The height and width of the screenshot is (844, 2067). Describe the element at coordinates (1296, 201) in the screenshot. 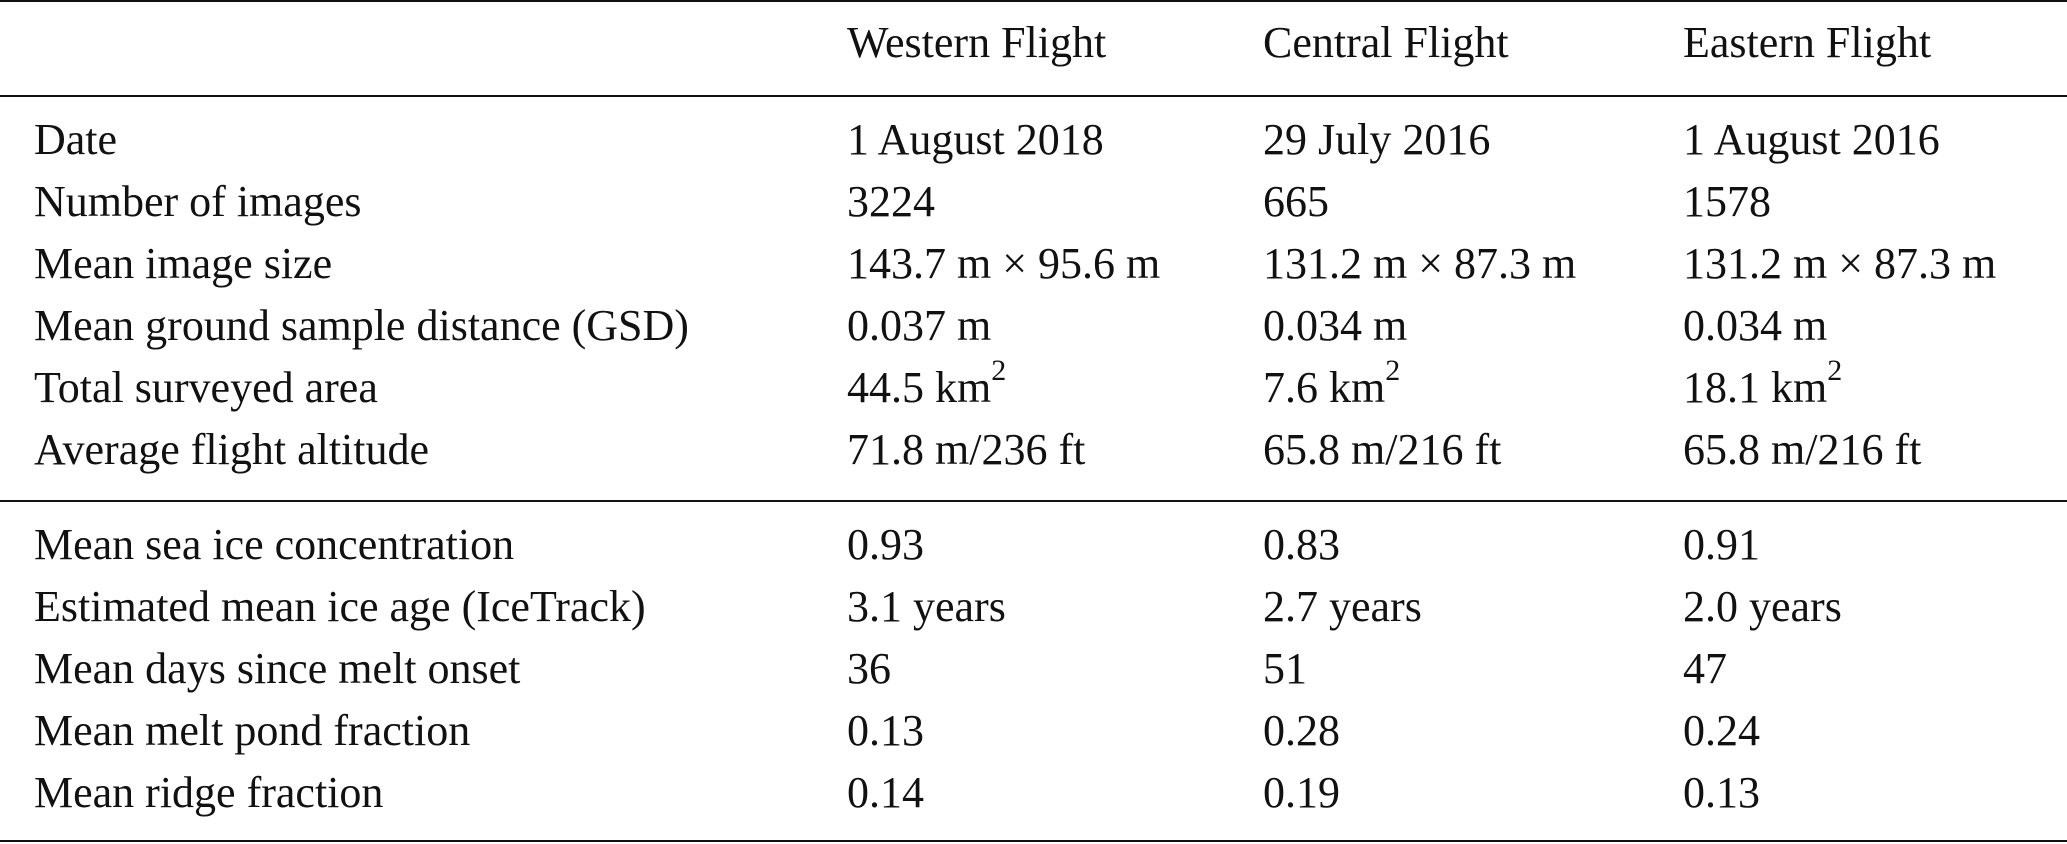

I see `central-value: 665` at that location.